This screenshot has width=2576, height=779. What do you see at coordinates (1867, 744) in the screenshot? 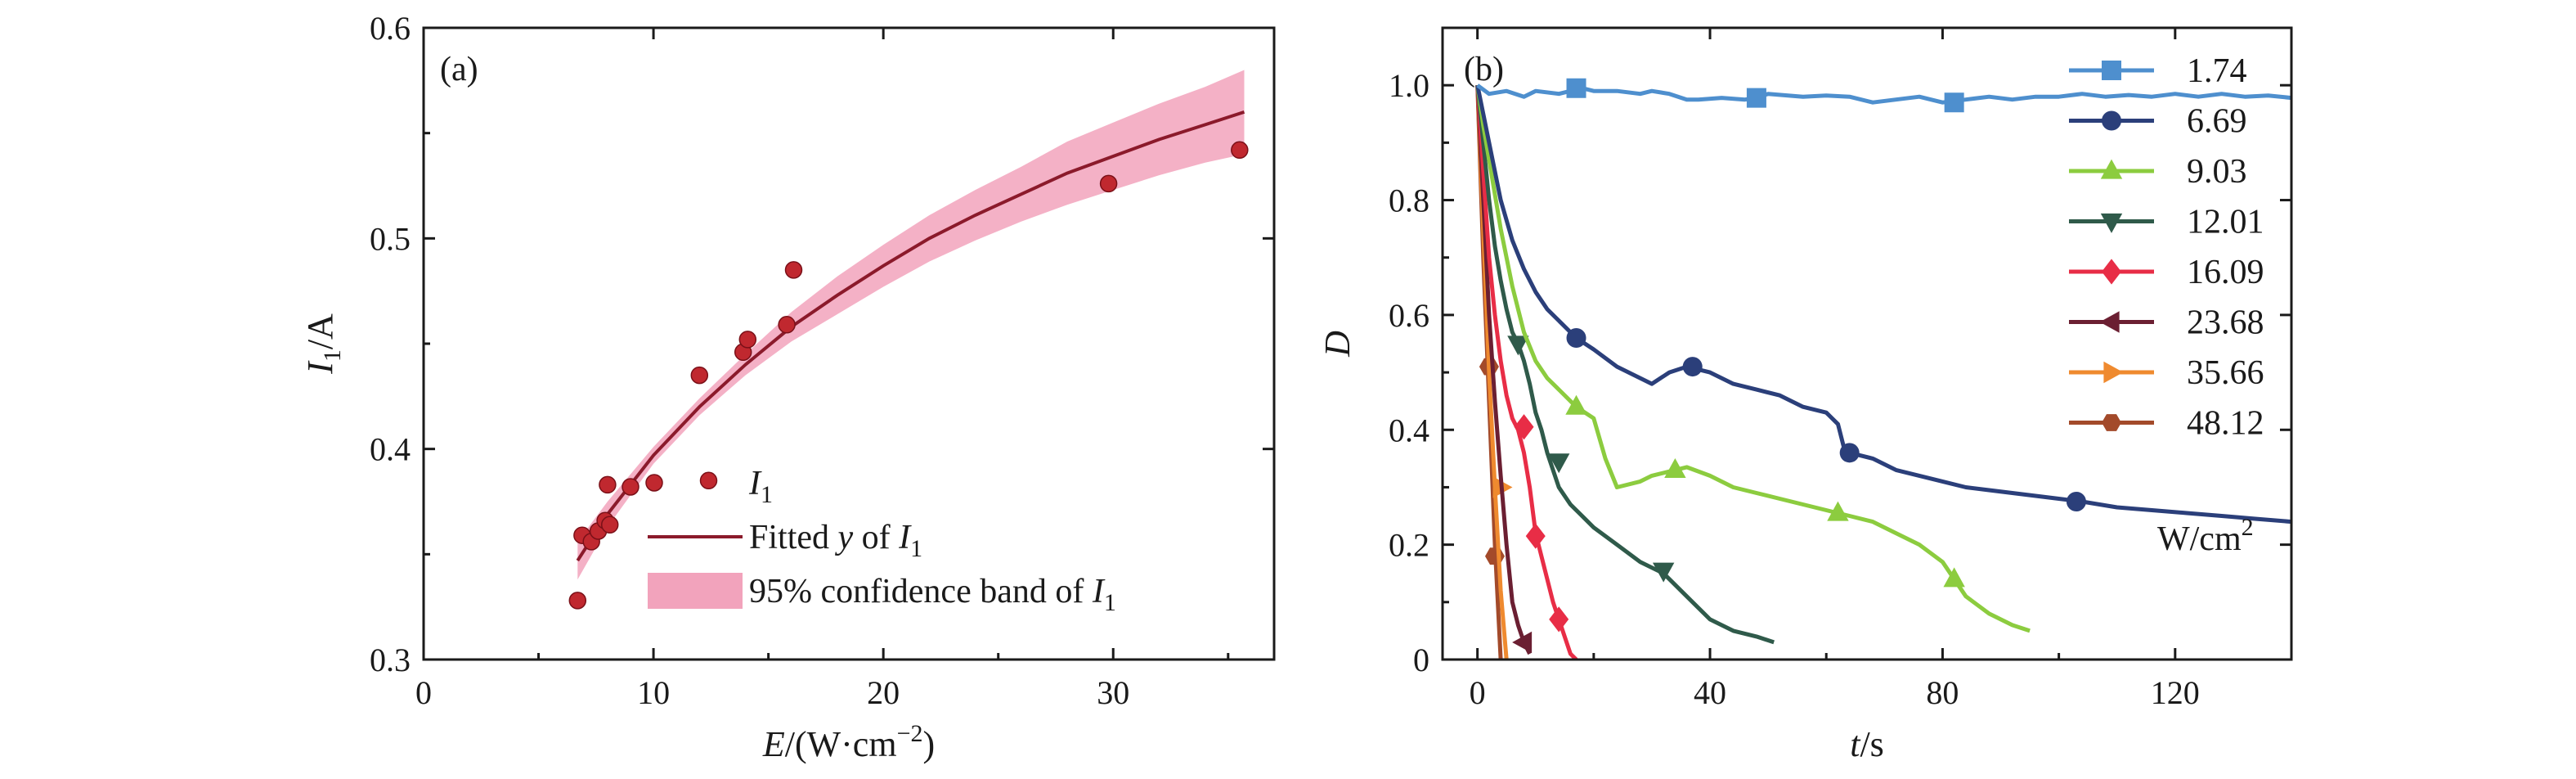
I see `x-axis-title: t/s` at bounding box center [1867, 744].